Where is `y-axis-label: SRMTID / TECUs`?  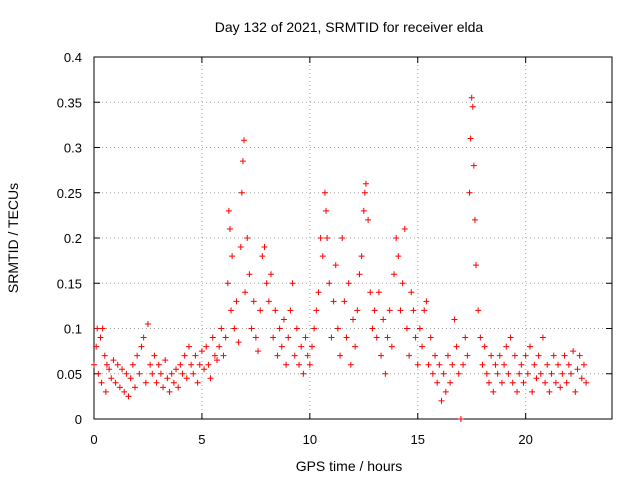 y-axis-label: SRMTID / TECUs is located at coordinates (13, 238).